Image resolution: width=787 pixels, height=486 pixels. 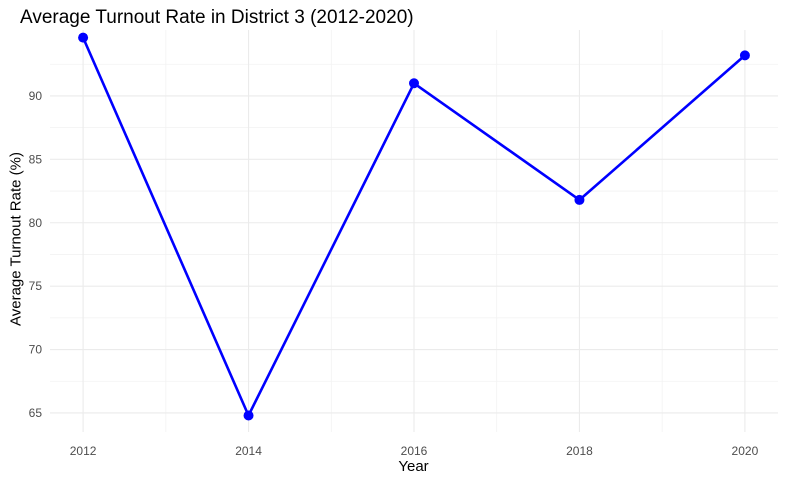 I want to click on y-tick-label: 85, so click(x=36, y=159).